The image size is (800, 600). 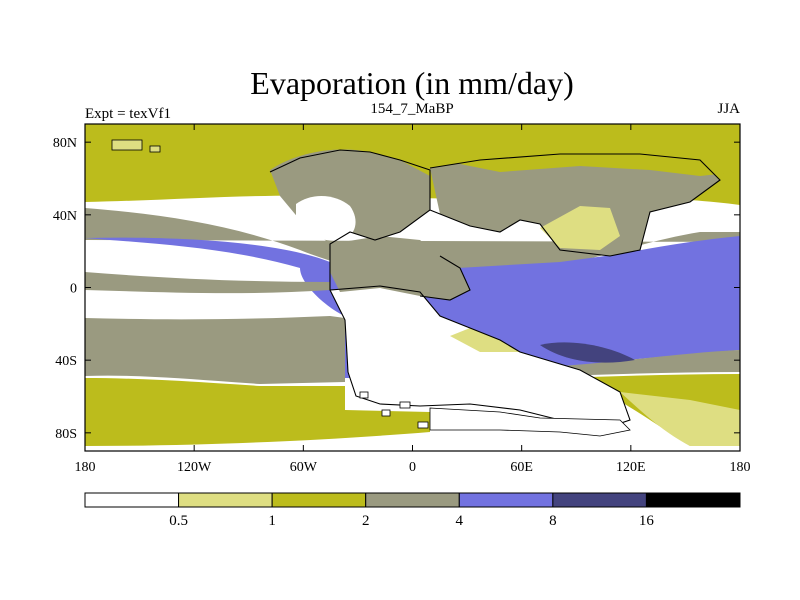 I want to click on colorbar-level-label: 2, so click(x=366, y=521).